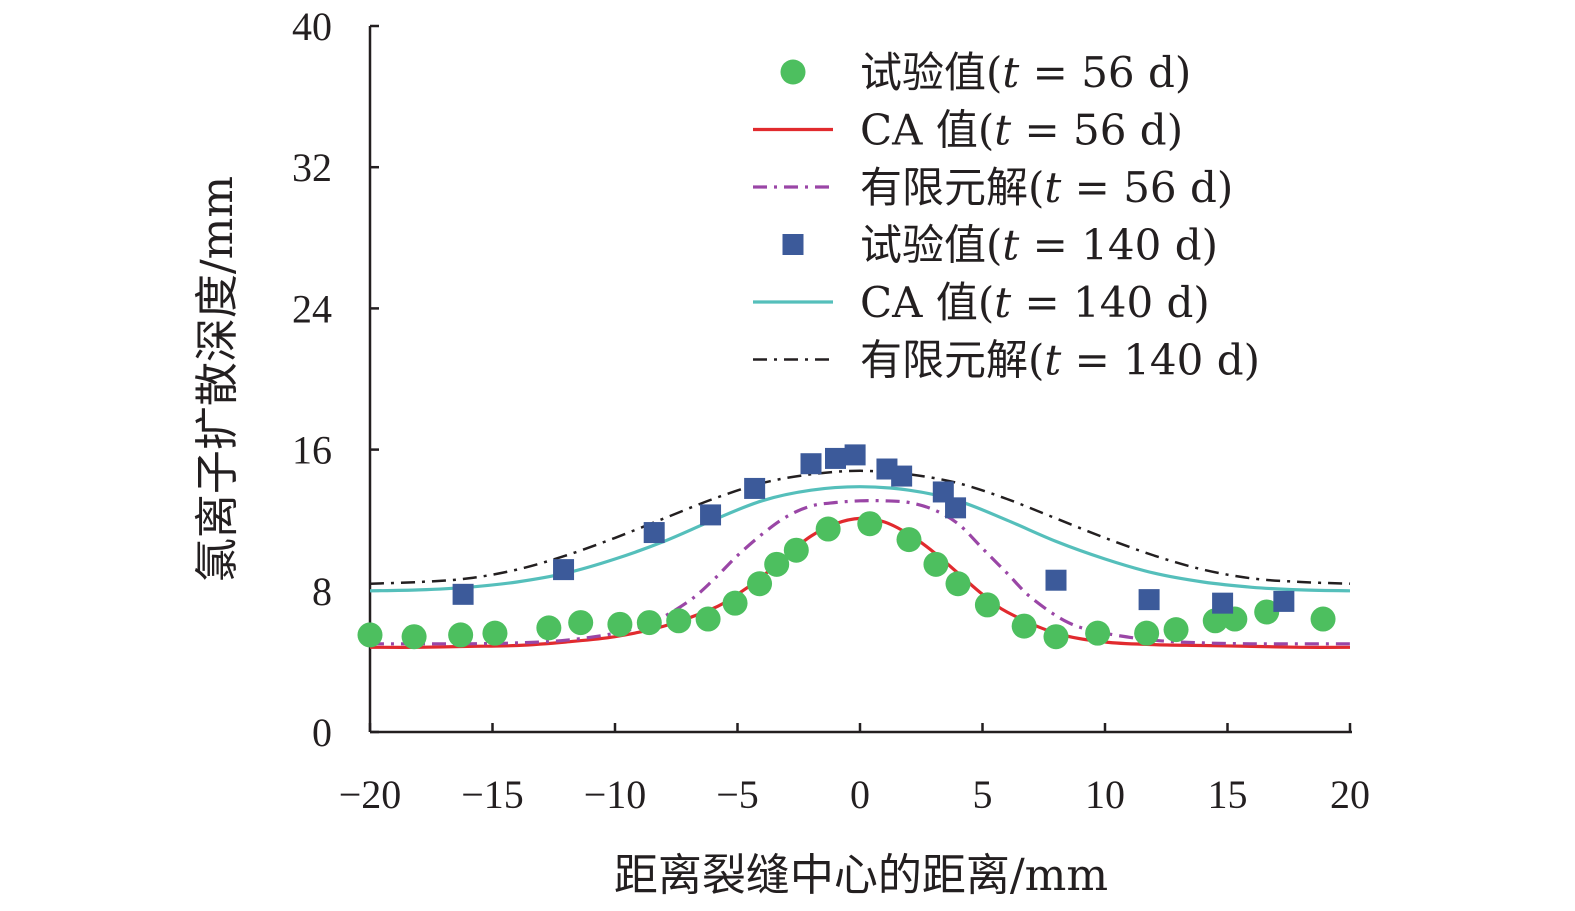 Image resolution: width=1575 pixels, height=911 pixels. What do you see at coordinates (1228, 794) in the screenshot?
I see `x-tick-label: 15` at bounding box center [1228, 794].